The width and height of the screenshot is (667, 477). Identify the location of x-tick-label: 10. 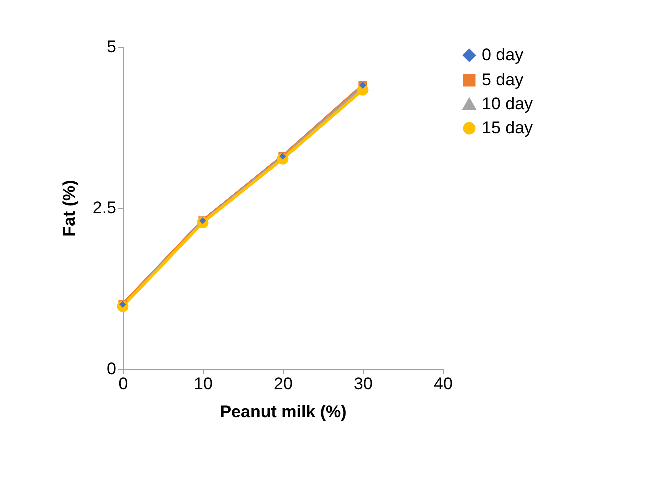
(203, 384).